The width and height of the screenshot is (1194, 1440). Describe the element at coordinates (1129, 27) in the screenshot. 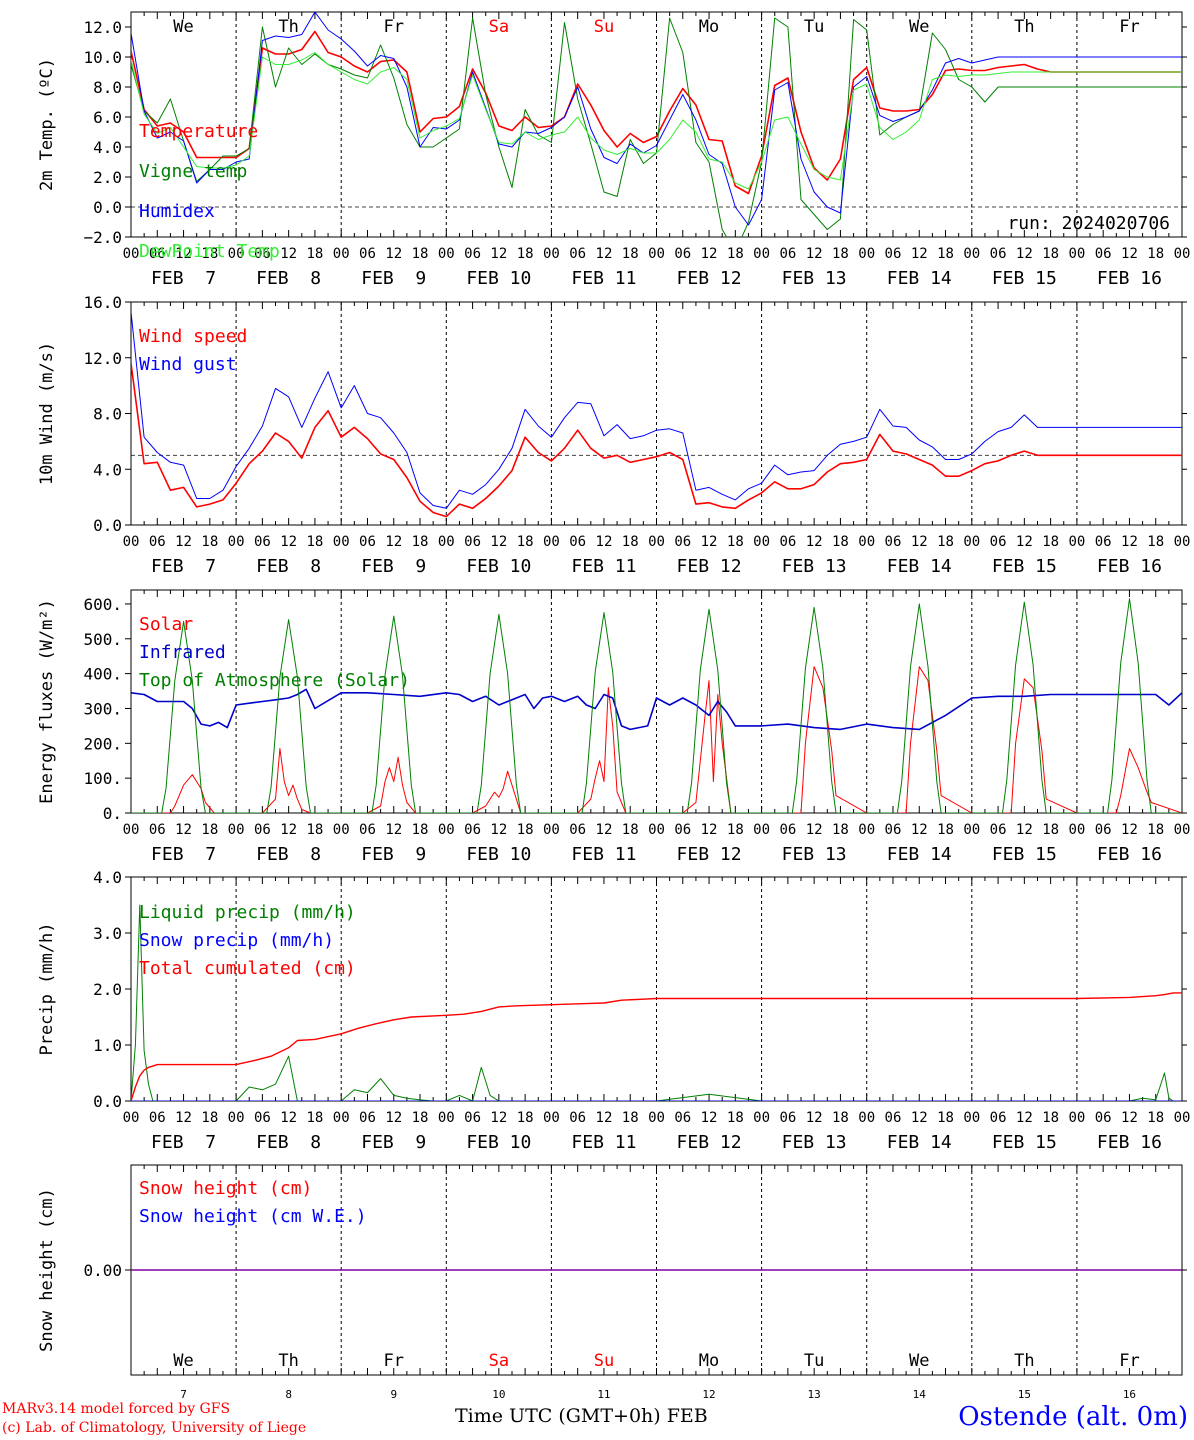

I see `weekday-label: Fr` at that location.